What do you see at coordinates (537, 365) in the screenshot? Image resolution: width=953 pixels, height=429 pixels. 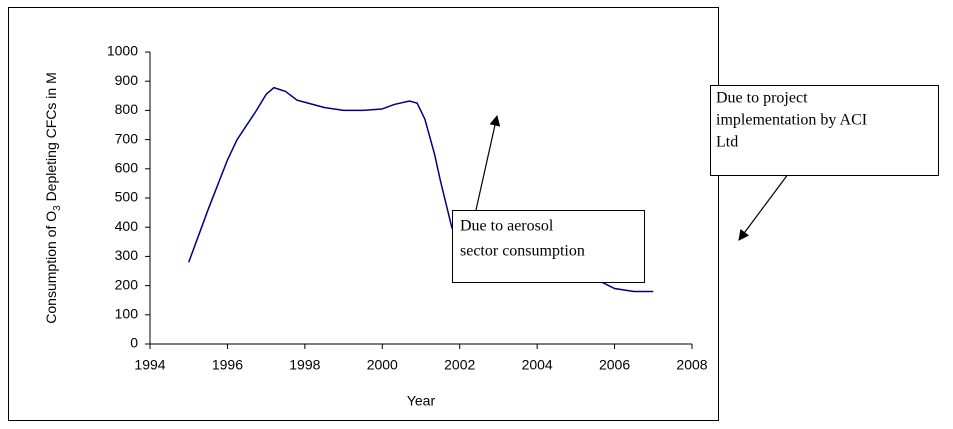 I see `x-tick-label: 2004` at bounding box center [537, 365].